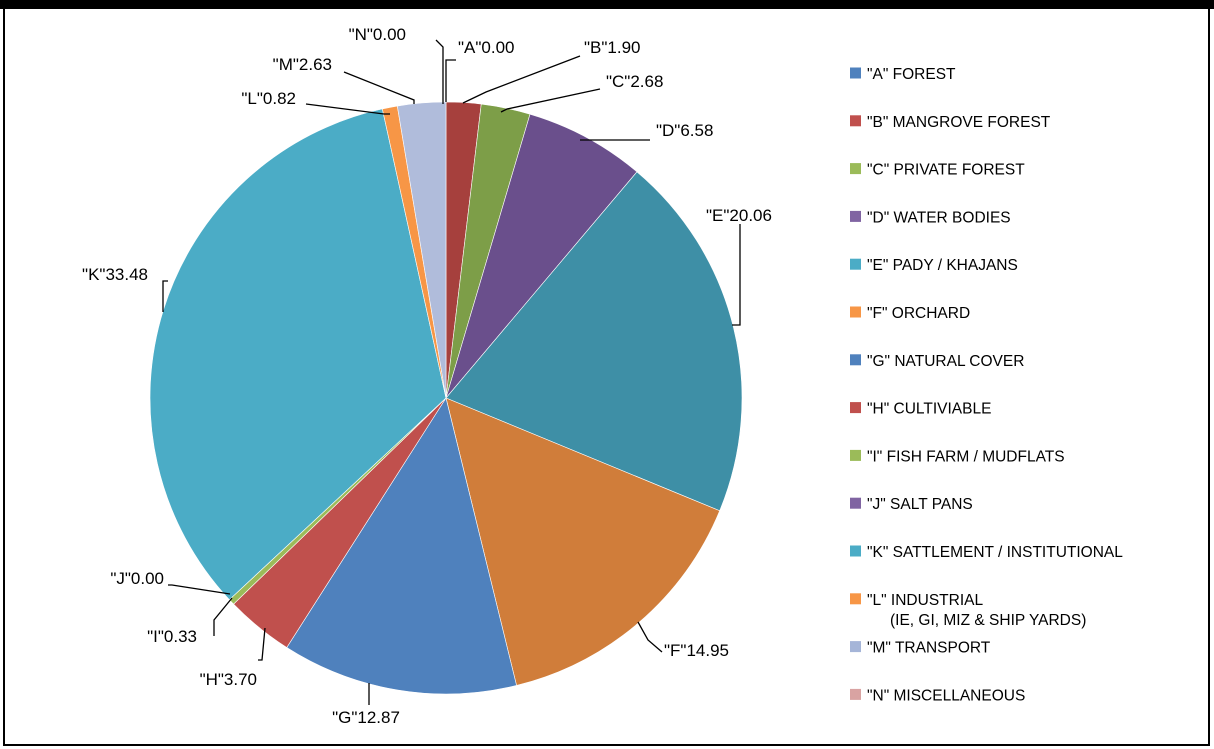 The width and height of the screenshot is (1214, 749). Describe the element at coordinates (855, 216) in the screenshot. I see `legend-swatch-d-water-bodies` at that location.